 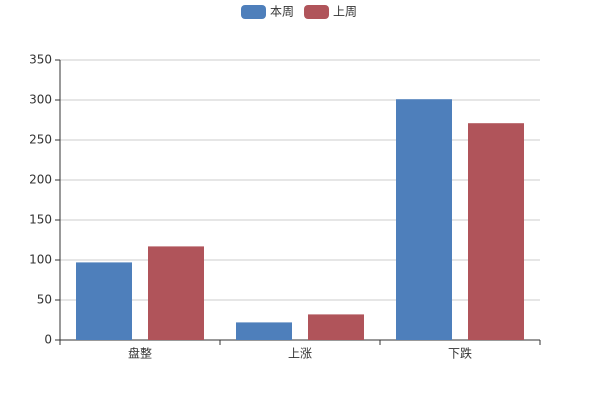 What do you see at coordinates (40, 260) in the screenshot?
I see `y-tick-label: 100` at bounding box center [40, 260].